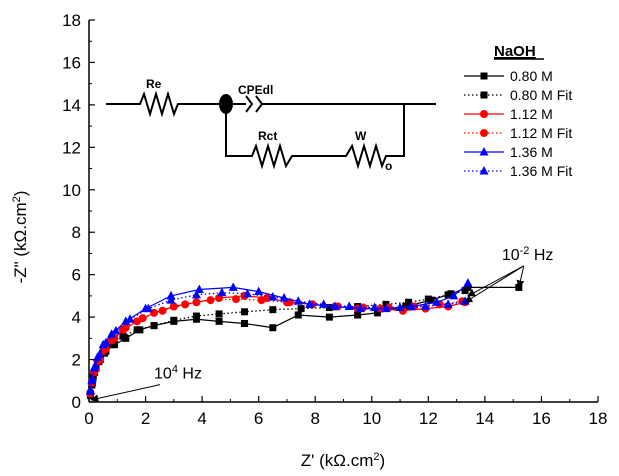 The image size is (619, 476). I want to click on annotation-0: 10-2 Hz, so click(509, 274).